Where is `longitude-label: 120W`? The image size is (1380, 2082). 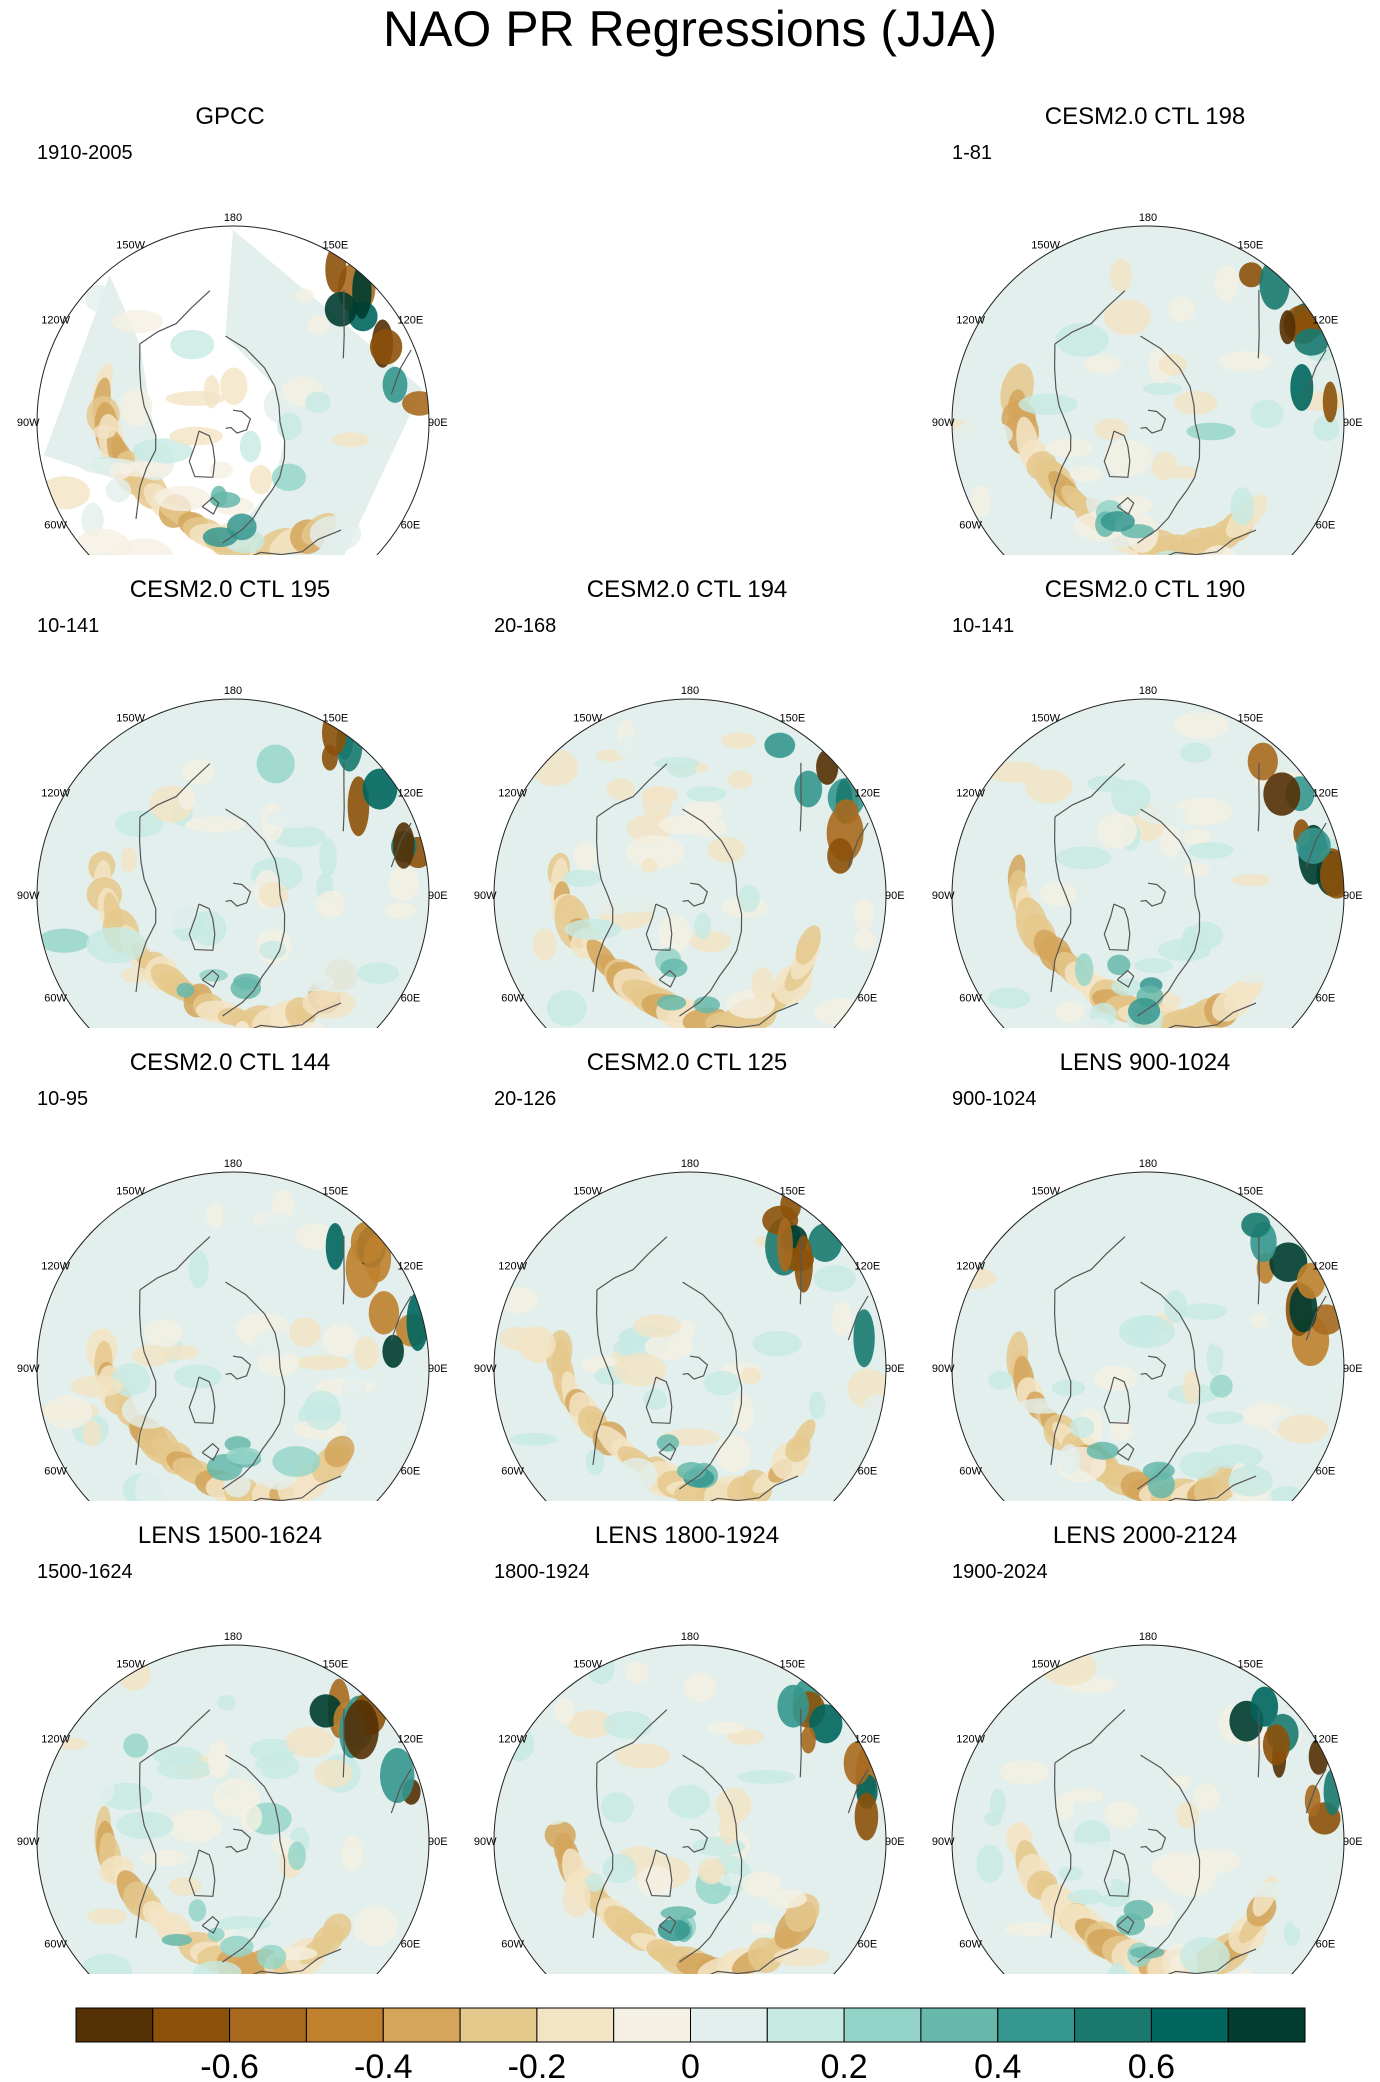 longitude-label: 120W is located at coordinates (512, 794).